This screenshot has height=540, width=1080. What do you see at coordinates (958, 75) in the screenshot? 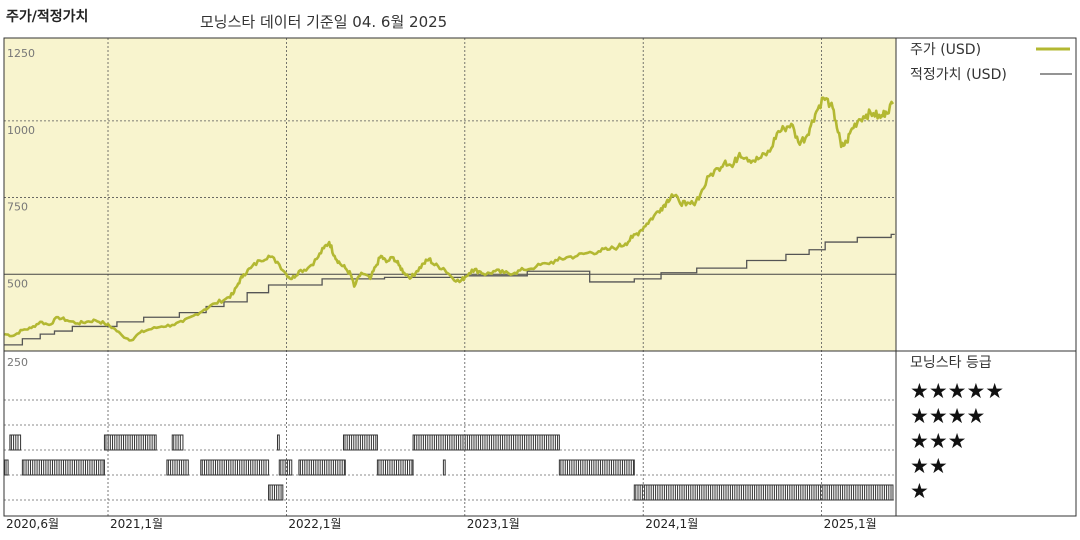
I see `legend-fair-value-label: 적정가치 (USD)` at bounding box center [958, 75].